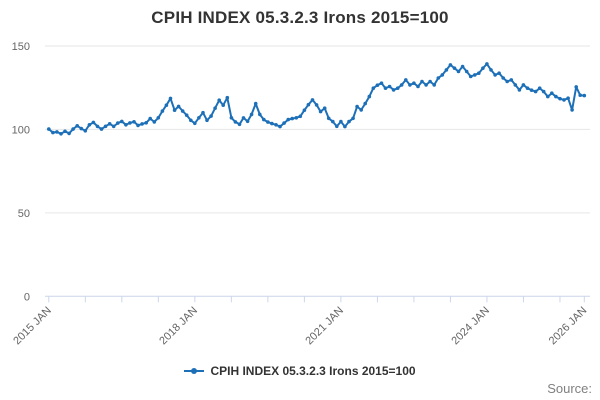 The width and height of the screenshot is (600, 400). What do you see at coordinates (313, 371) in the screenshot?
I see `legend-label: CPIH INDEX 05.3.2.3 Irons 2015=100` at bounding box center [313, 371].